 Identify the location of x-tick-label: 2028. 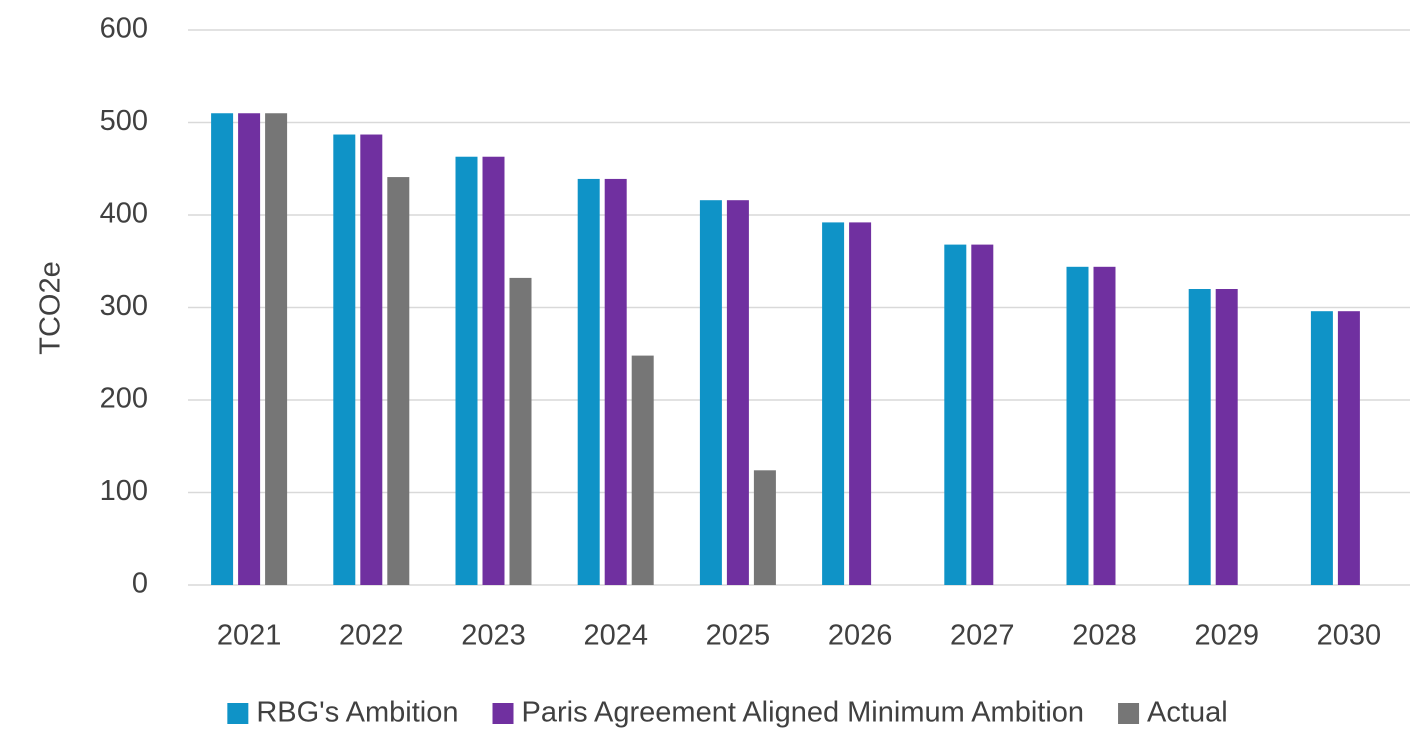
(1104, 636).